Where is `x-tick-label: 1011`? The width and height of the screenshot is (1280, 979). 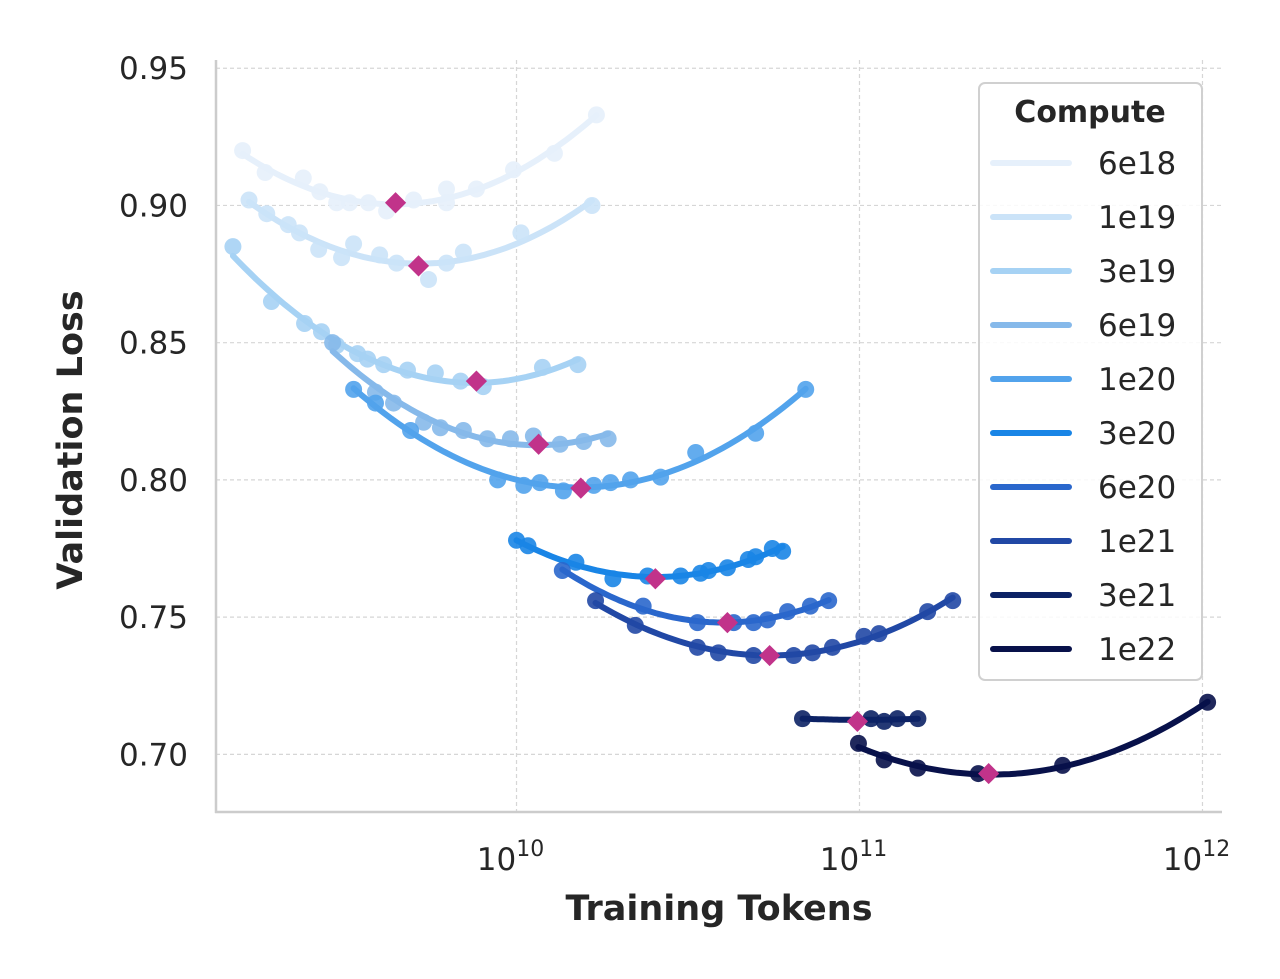
x-tick-label: 1011 is located at coordinates (853, 857).